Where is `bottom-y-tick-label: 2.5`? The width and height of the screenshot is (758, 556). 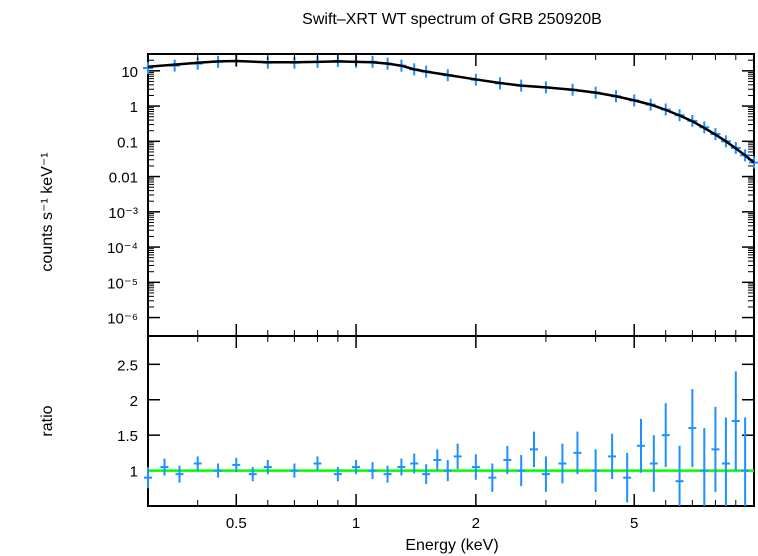 bottom-y-tick-label: 2.5 is located at coordinates (127, 365).